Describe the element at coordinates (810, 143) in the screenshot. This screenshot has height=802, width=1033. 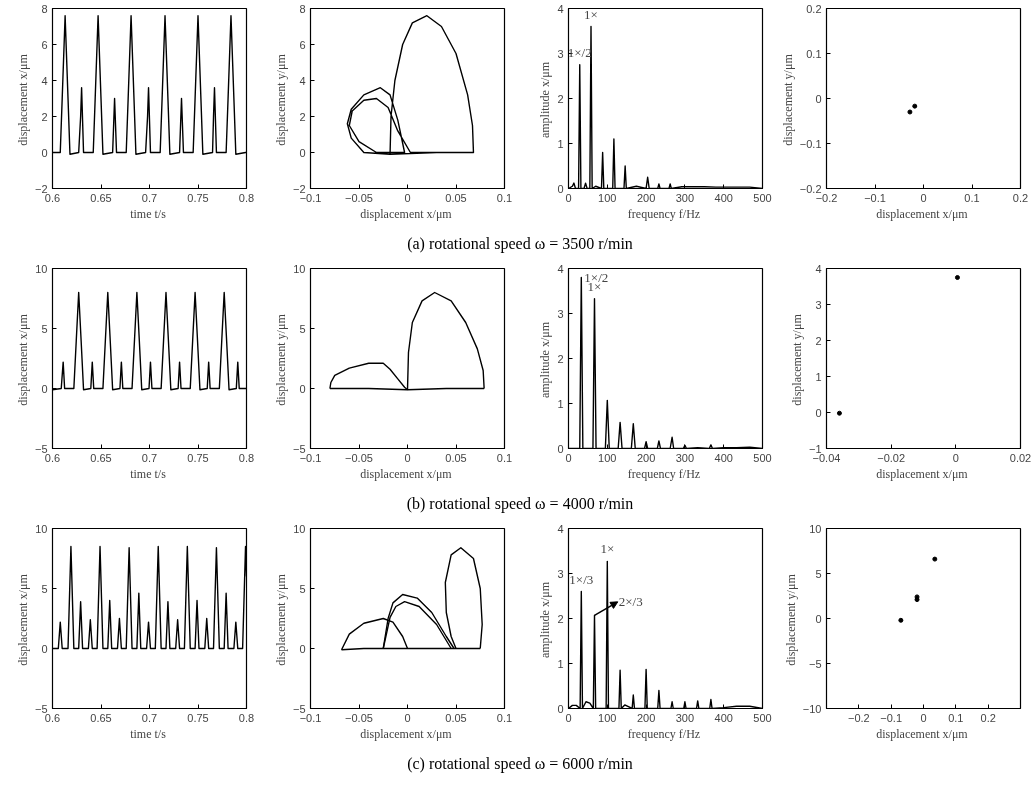
I see `y-tick-label: −0.1` at that location.